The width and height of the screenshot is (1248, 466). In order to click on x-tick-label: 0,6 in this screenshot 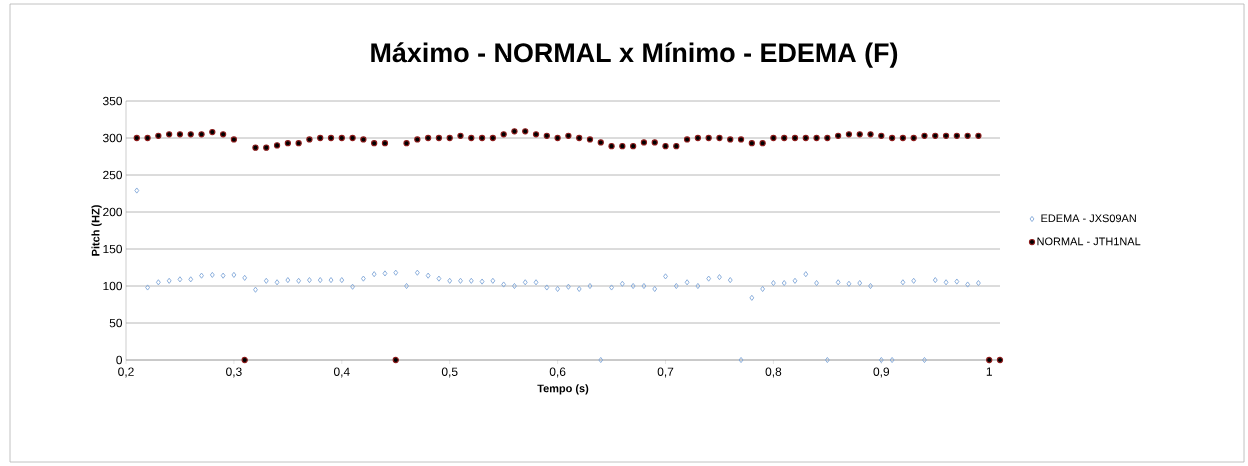, I will do `click(557, 372)`.